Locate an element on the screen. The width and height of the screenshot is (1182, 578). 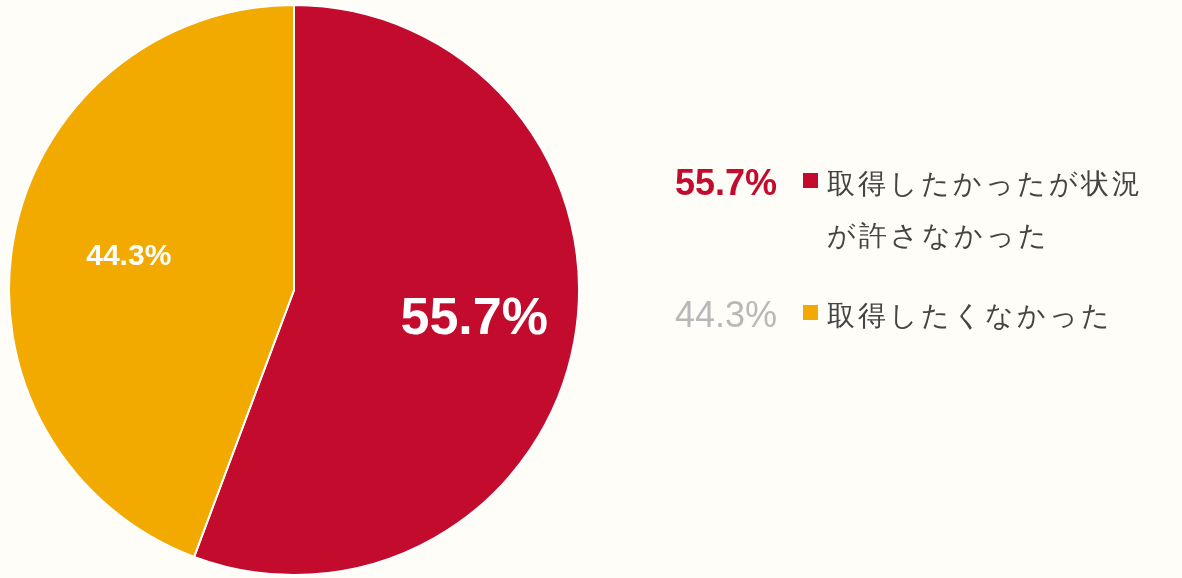
text: 55.7% is located at coordinates (725, 182).